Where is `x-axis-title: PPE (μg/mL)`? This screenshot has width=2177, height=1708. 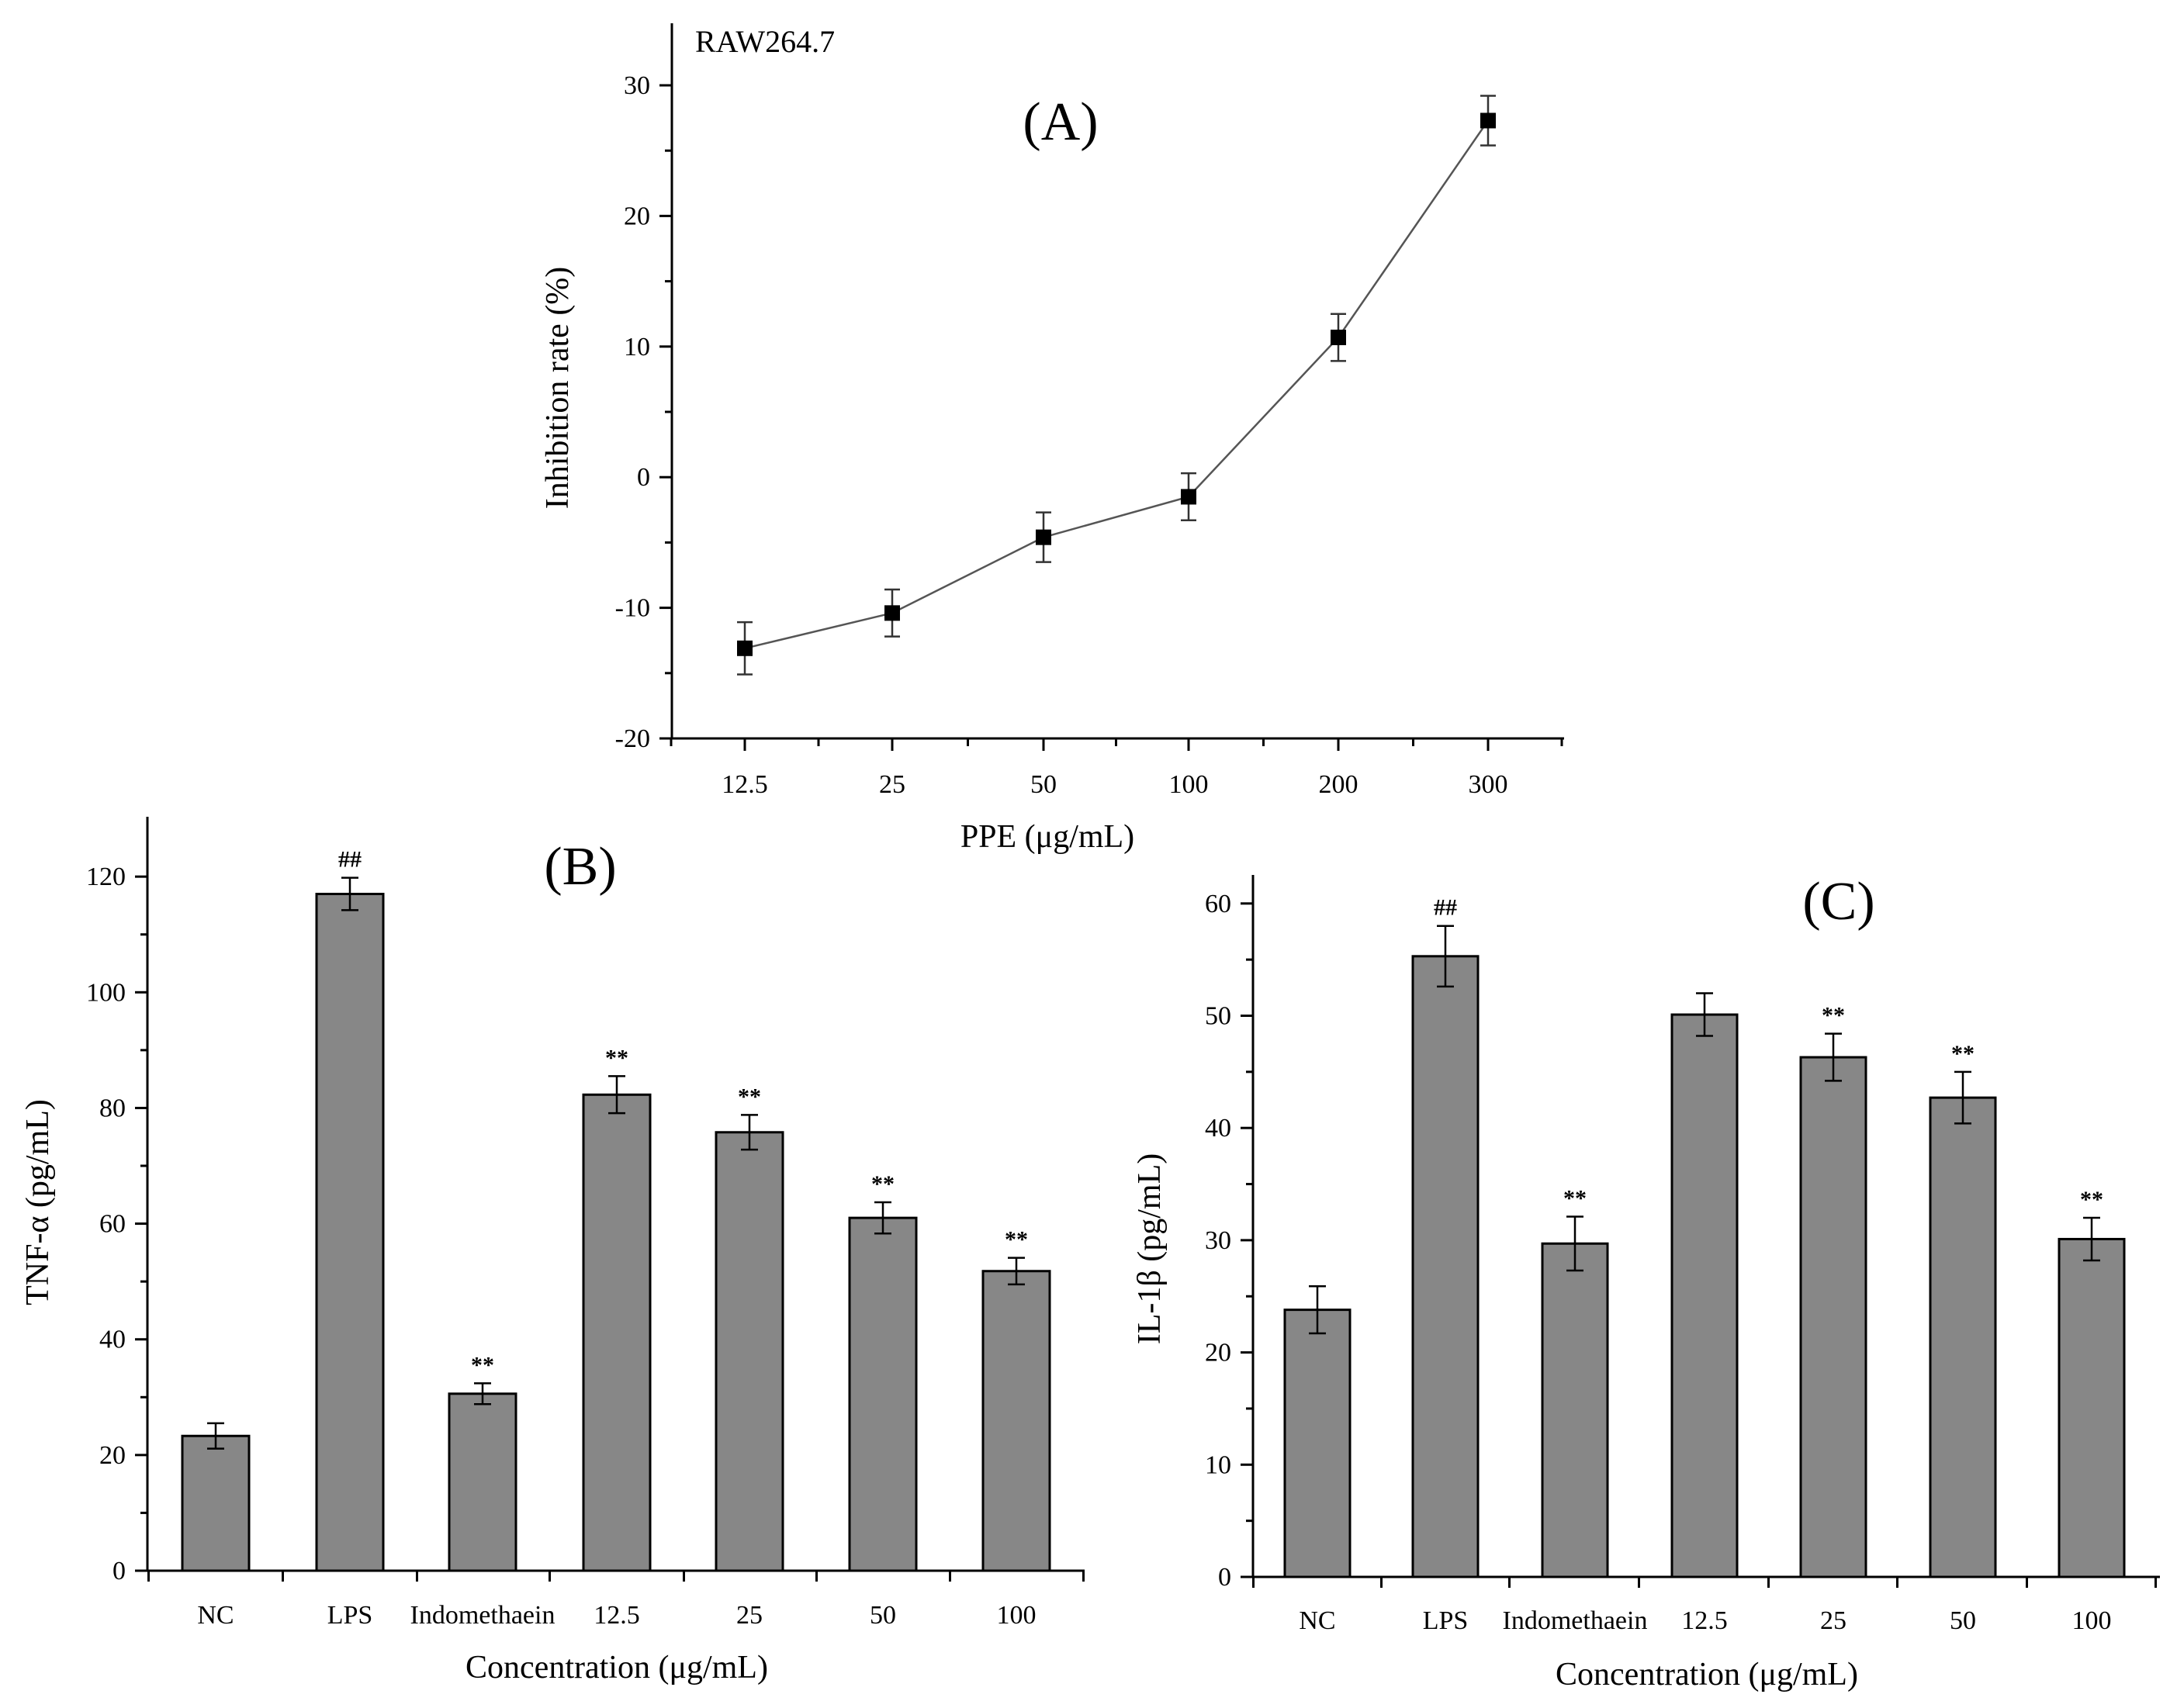 x-axis-title: PPE (μg/mL) is located at coordinates (1047, 837).